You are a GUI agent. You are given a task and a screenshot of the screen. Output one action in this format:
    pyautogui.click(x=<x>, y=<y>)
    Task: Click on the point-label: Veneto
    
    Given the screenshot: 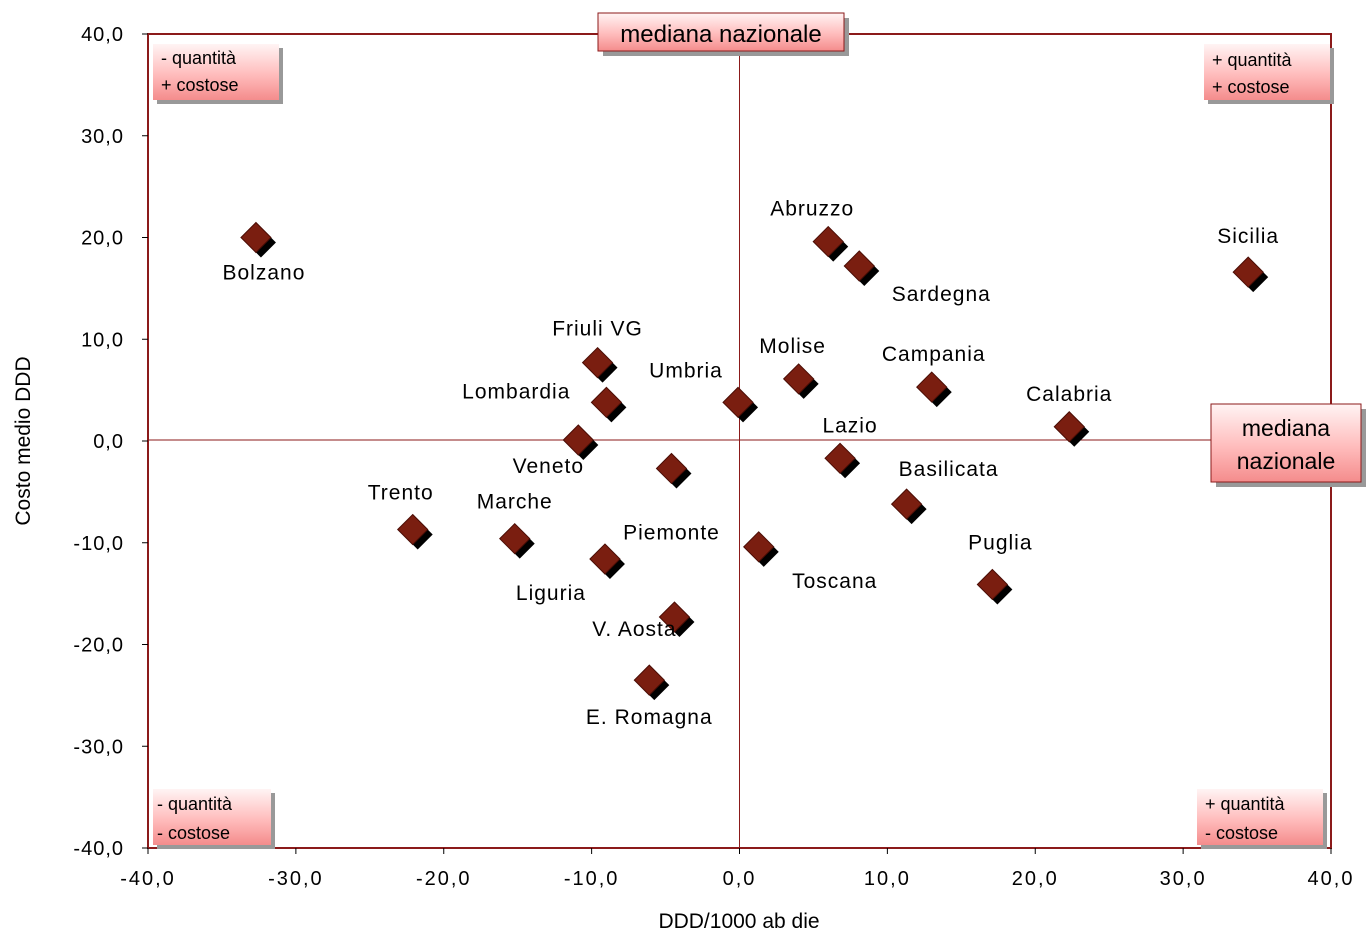 What is the action you would take?
    pyautogui.click(x=548, y=466)
    